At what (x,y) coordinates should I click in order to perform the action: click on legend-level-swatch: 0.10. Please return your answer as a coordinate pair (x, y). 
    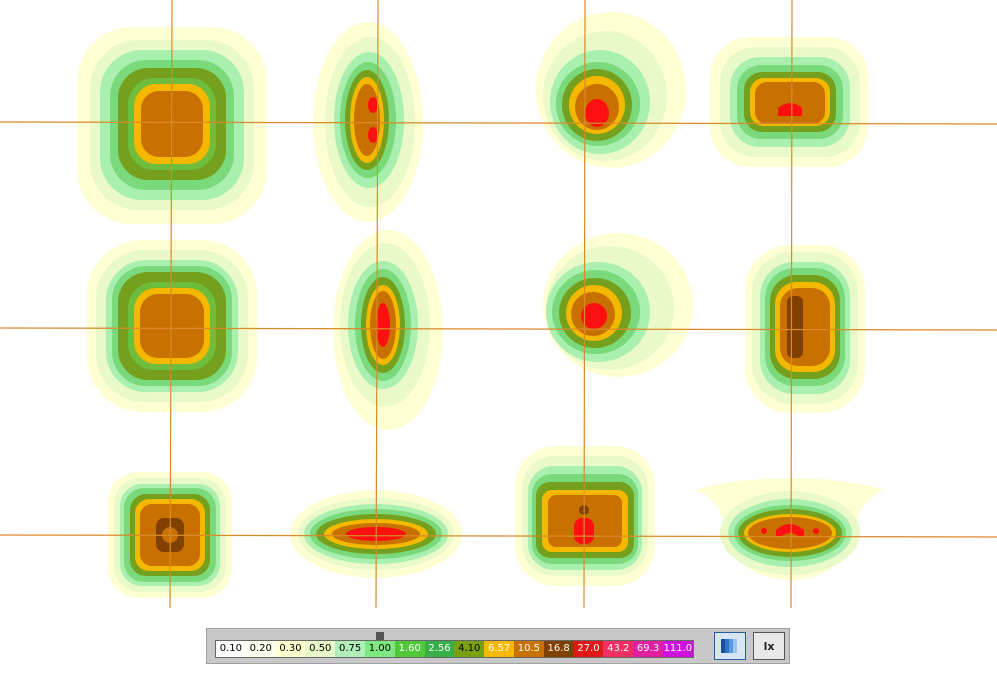
    Looking at the image, I should click on (231, 649).